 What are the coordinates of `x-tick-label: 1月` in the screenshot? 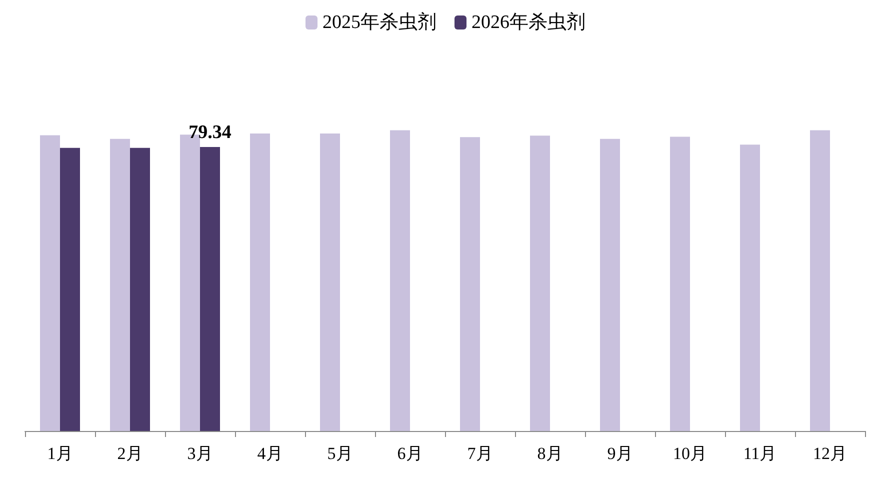 It's located at (60, 453).